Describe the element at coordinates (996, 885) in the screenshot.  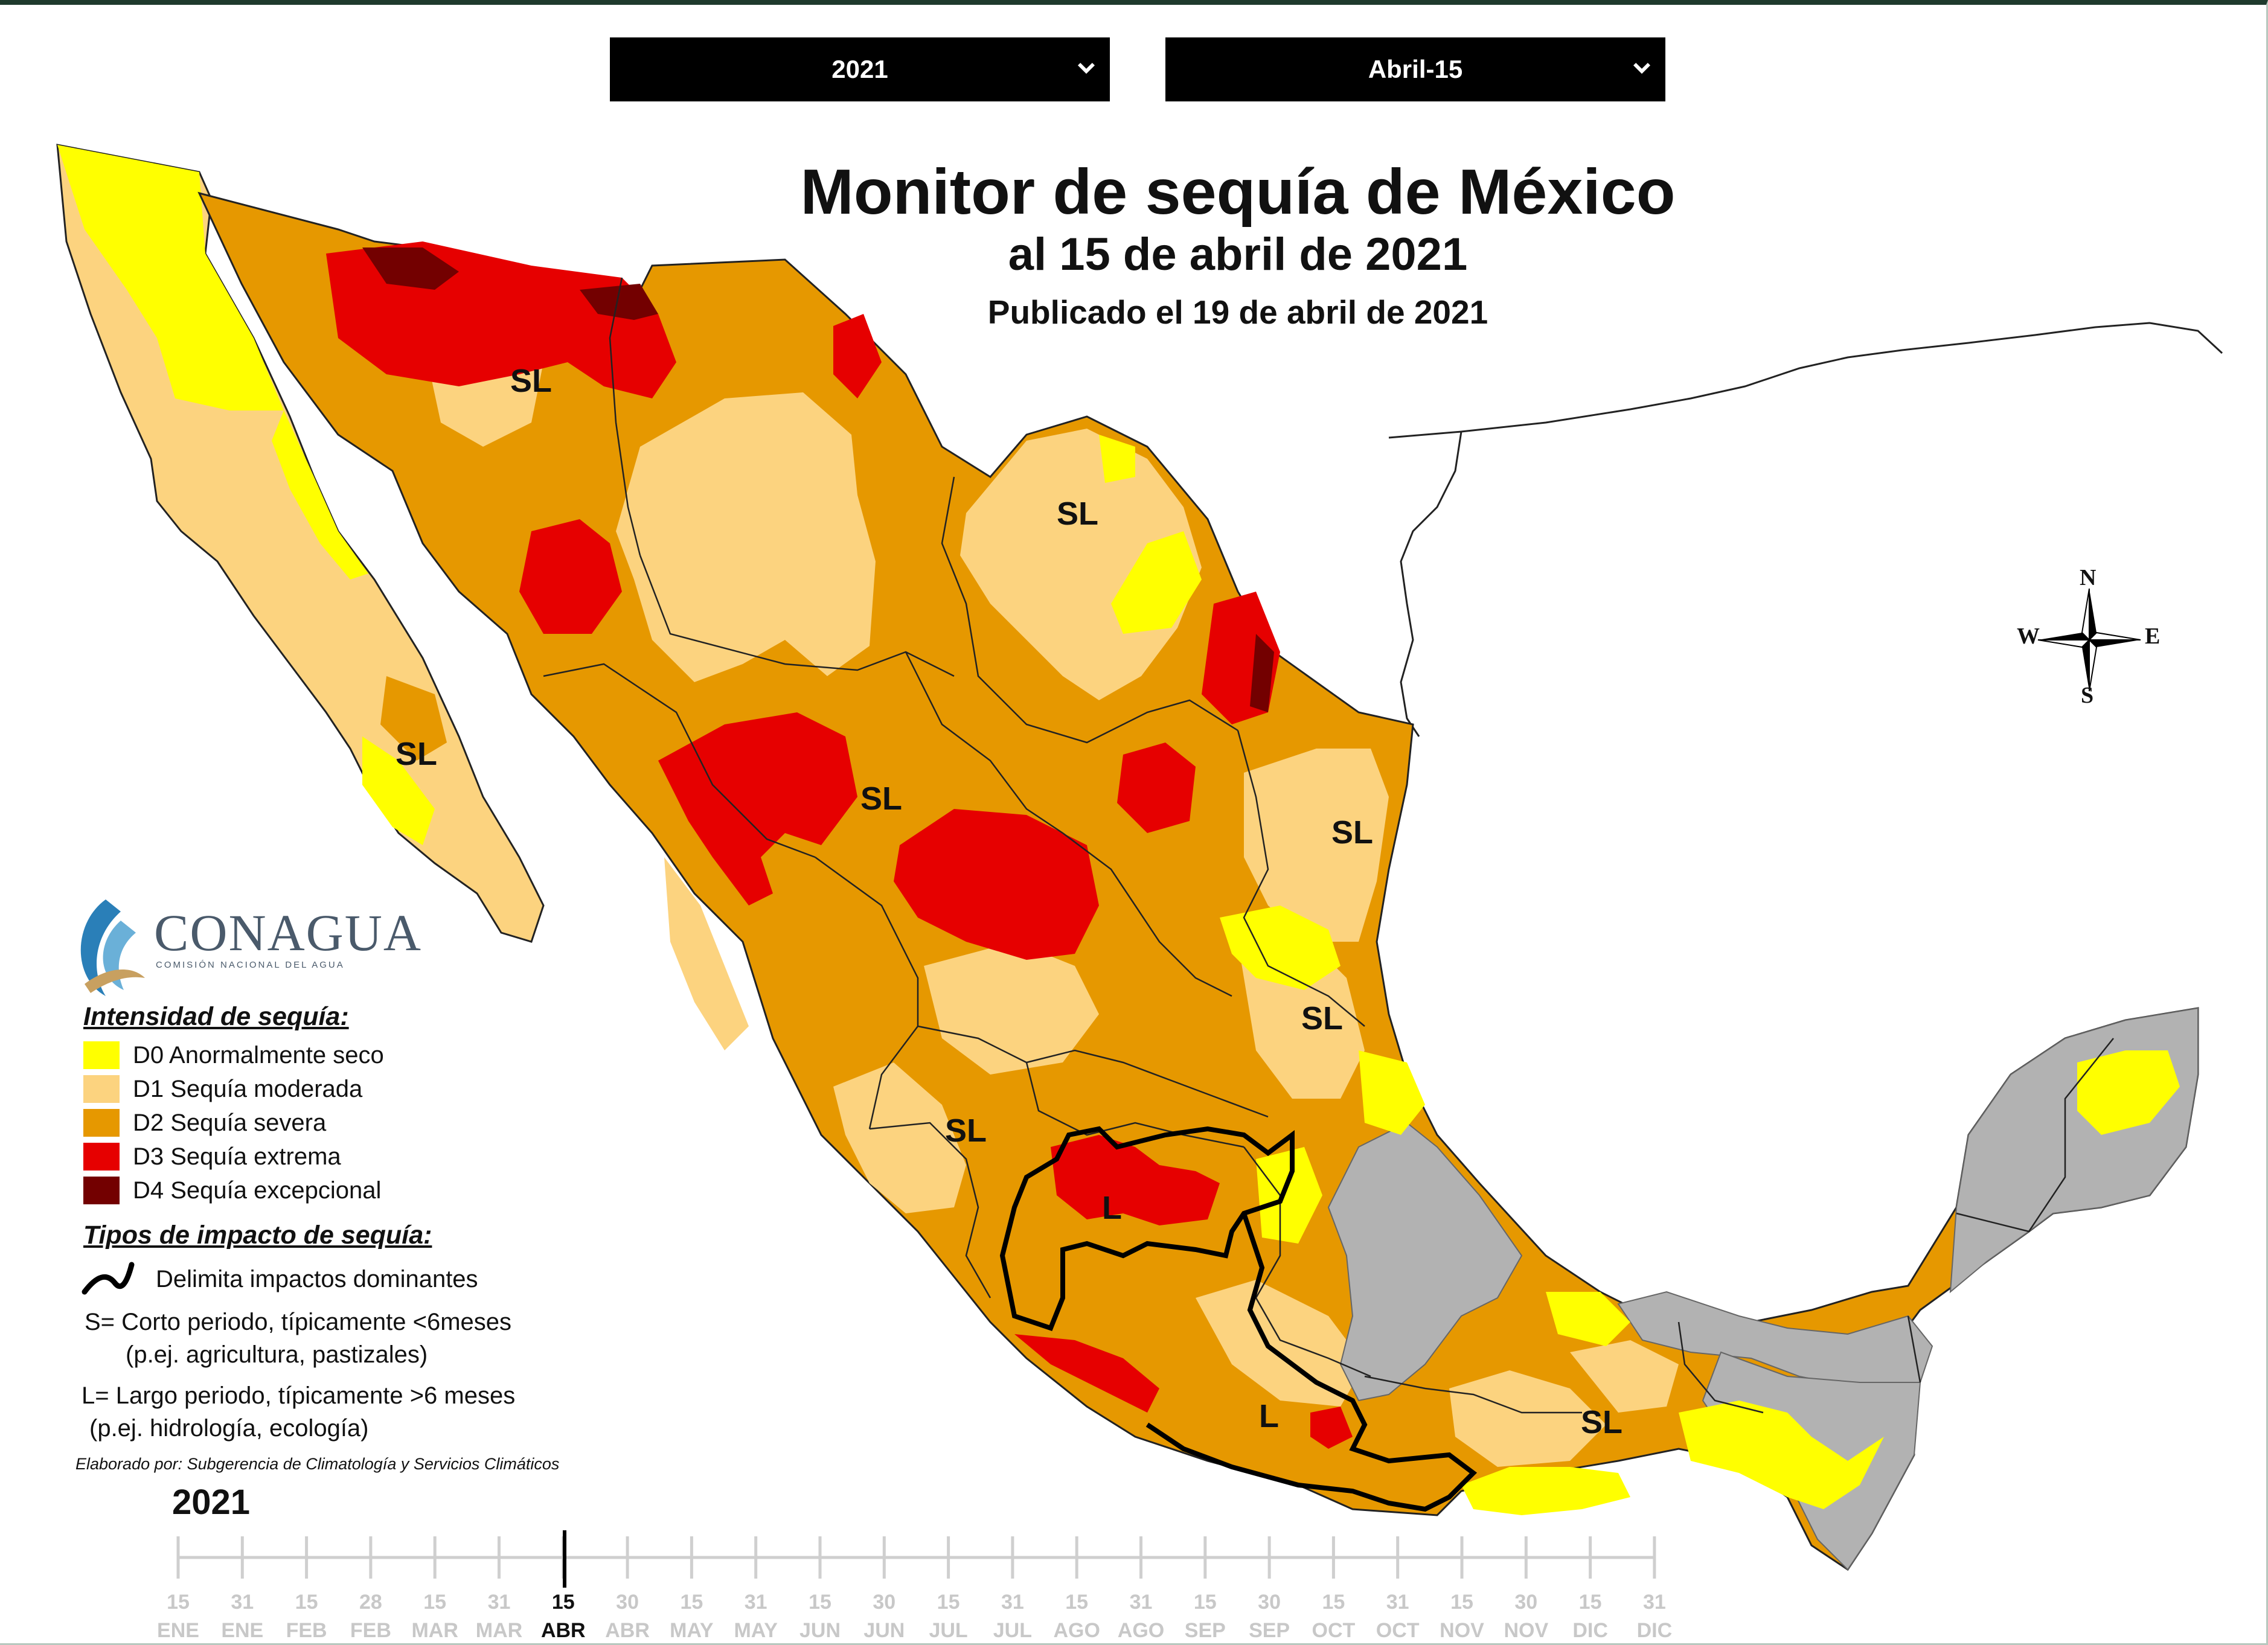
I see `d3-zacatecas` at that location.